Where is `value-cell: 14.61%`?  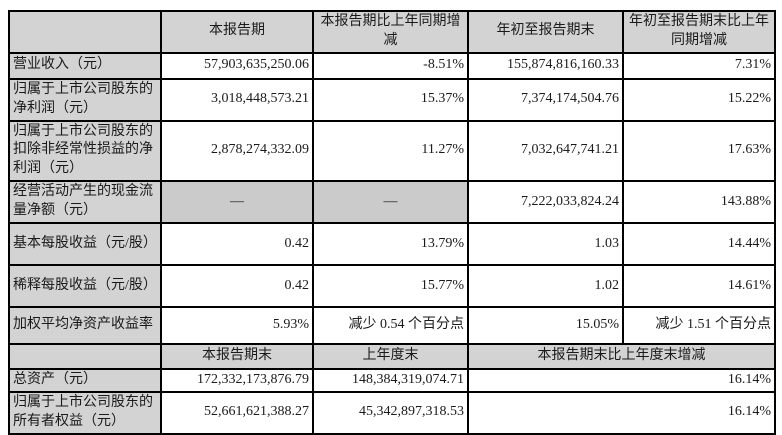 value-cell: 14.61% is located at coordinates (699, 286).